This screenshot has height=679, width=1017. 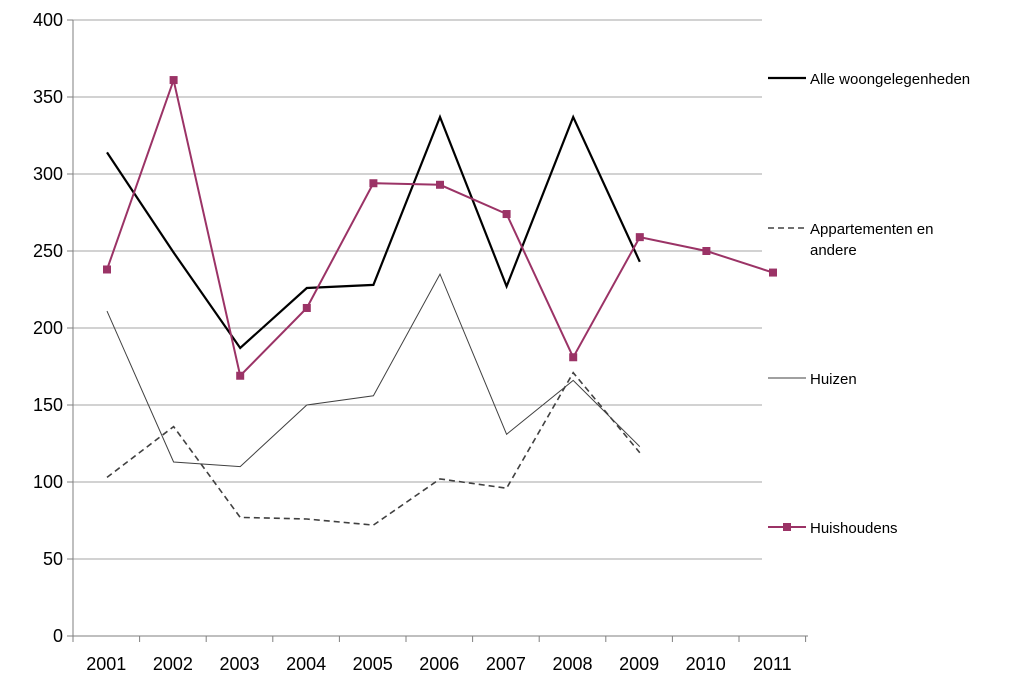 I want to click on x-tick-label: 2003, so click(x=239, y=664).